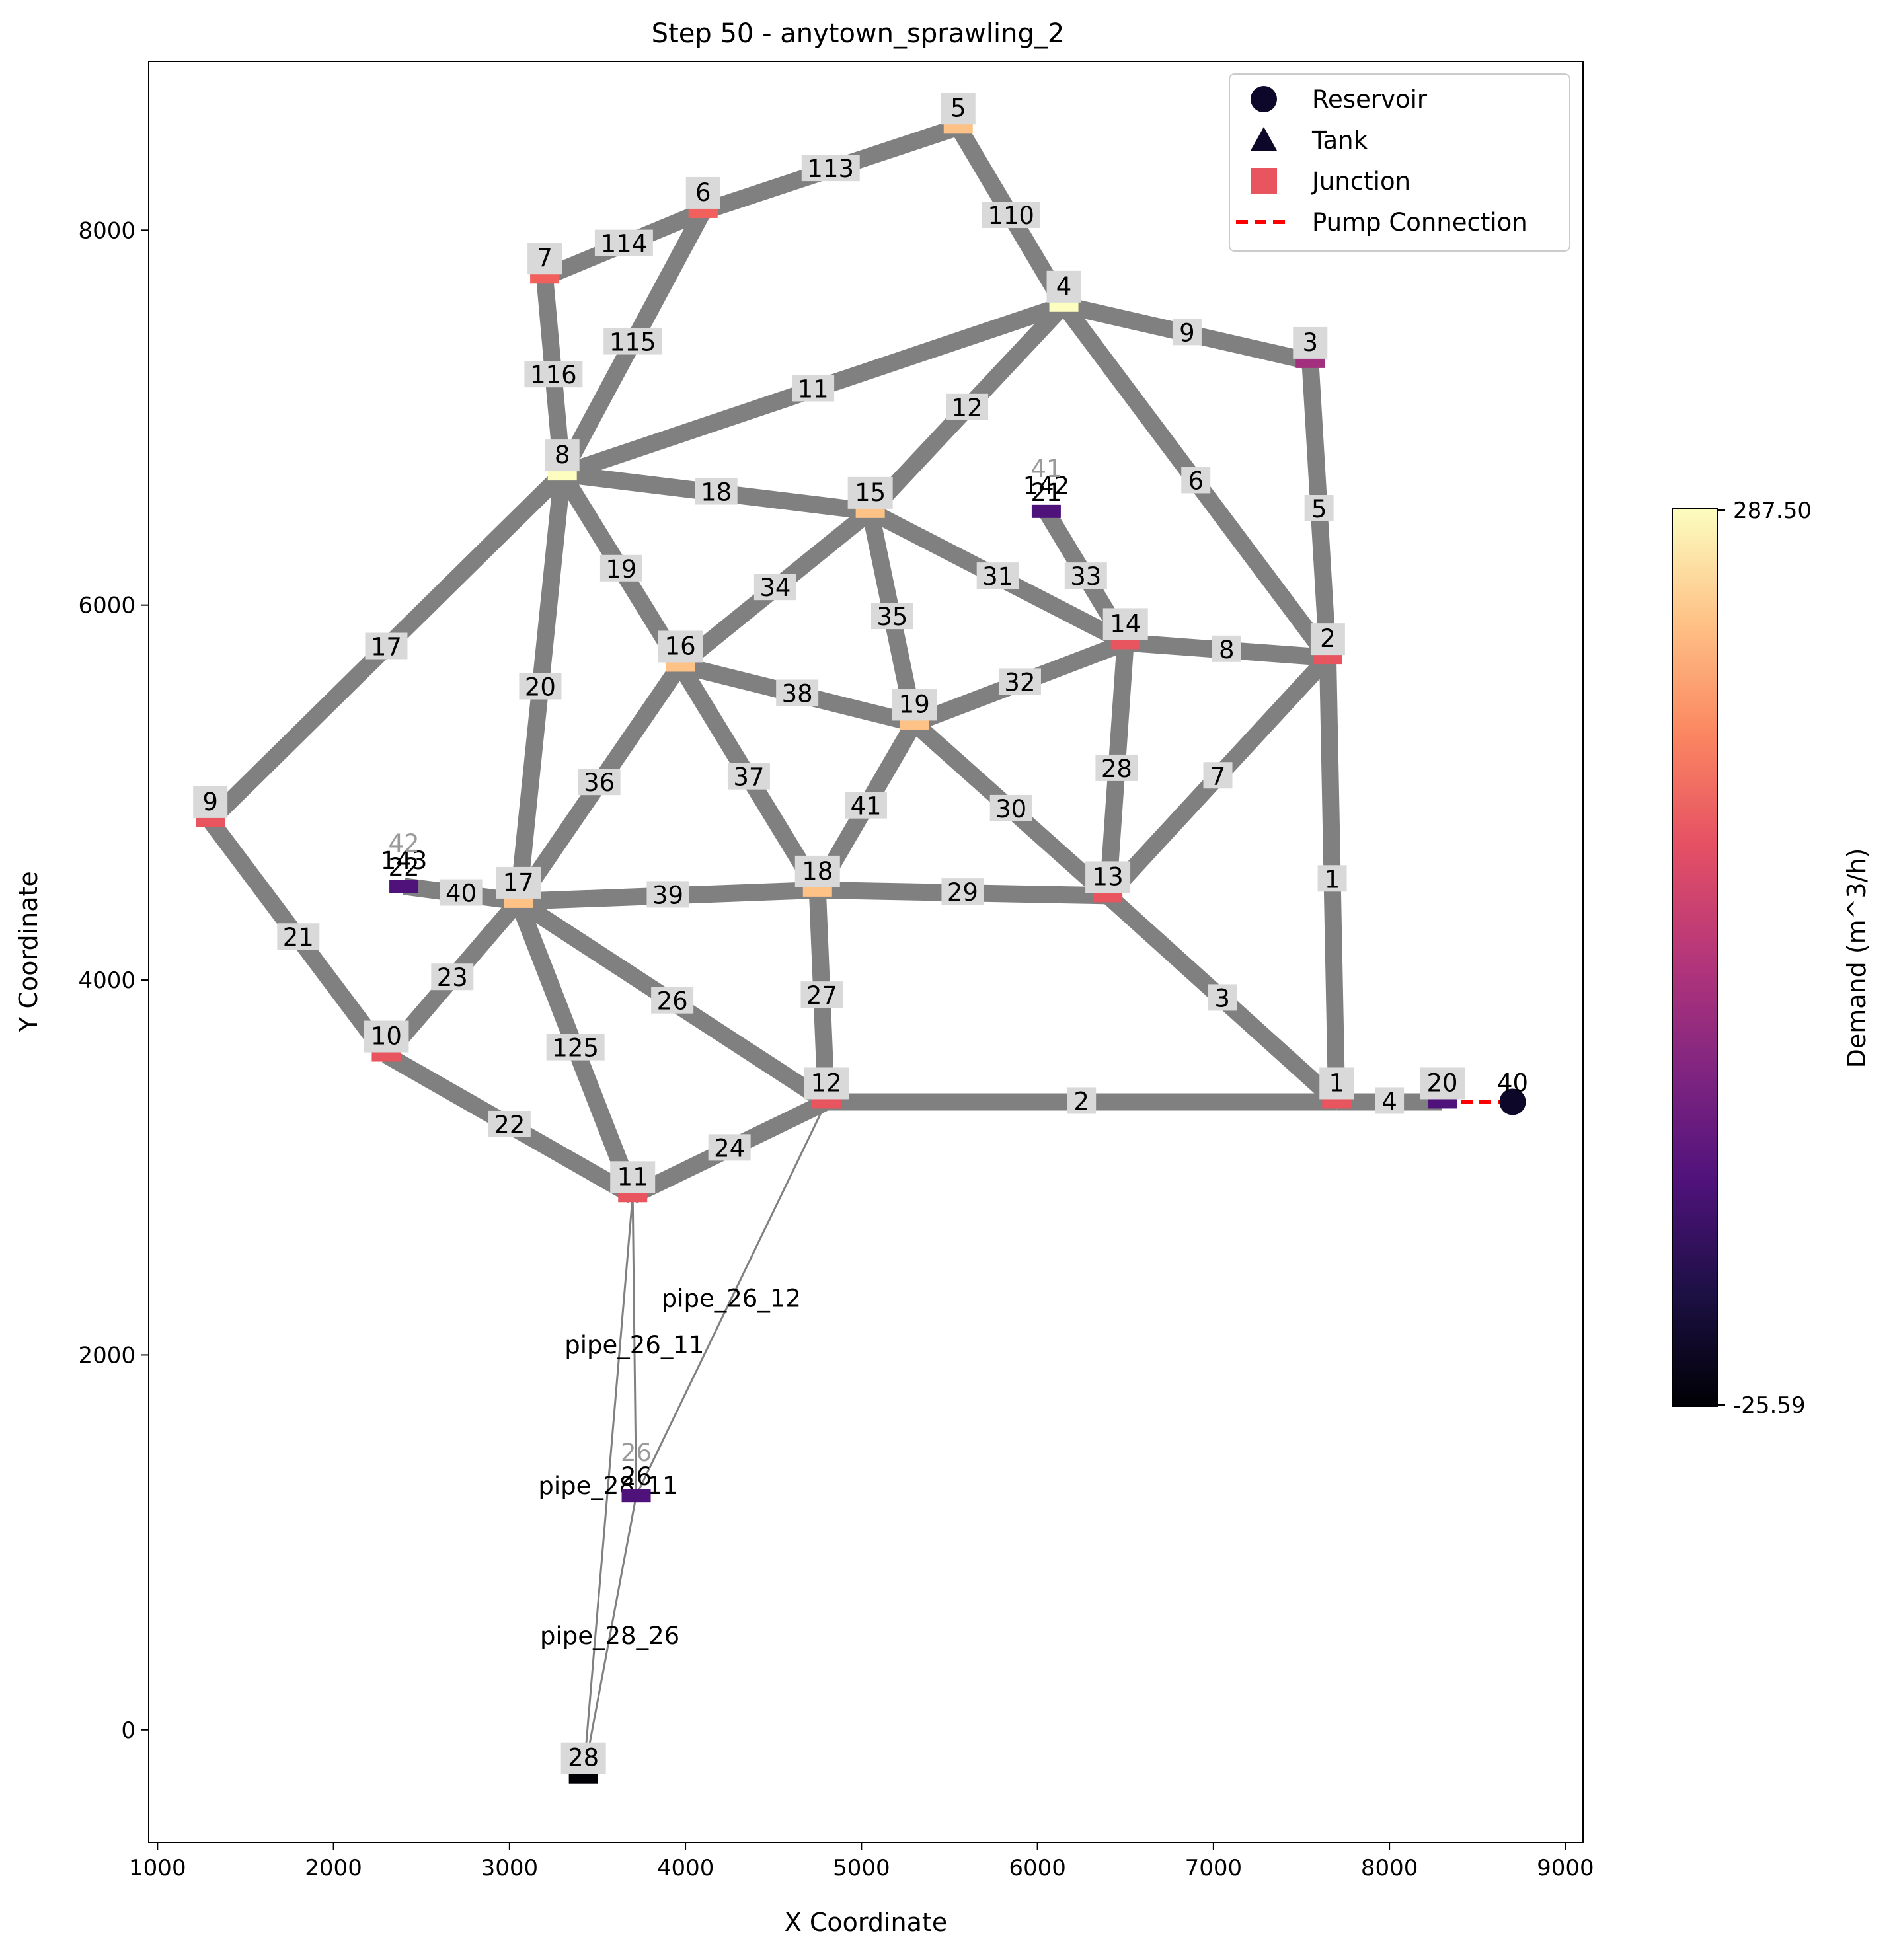 The height and width of the screenshot is (1960, 1893). Describe the element at coordinates (128, 1730) in the screenshot. I see `y-tick-label-0: 0` at that location.